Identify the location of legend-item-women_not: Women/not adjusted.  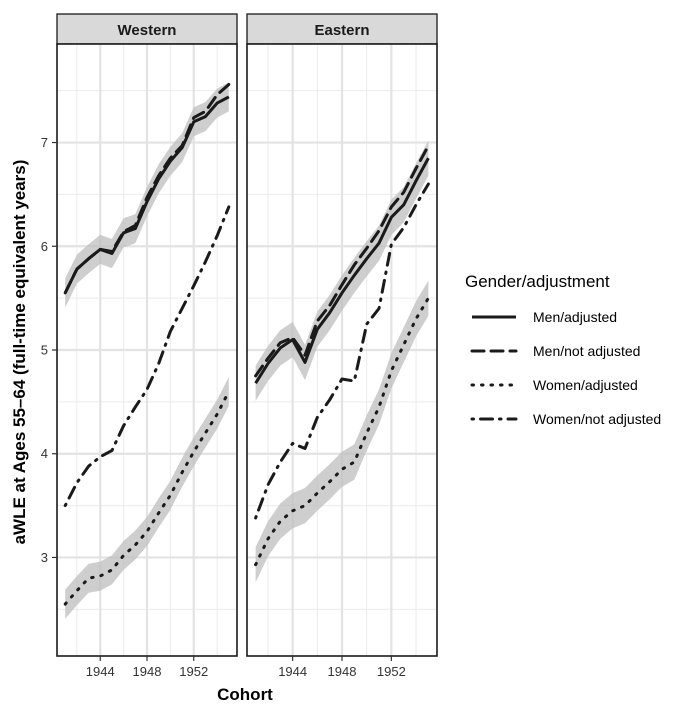
(565, 419).